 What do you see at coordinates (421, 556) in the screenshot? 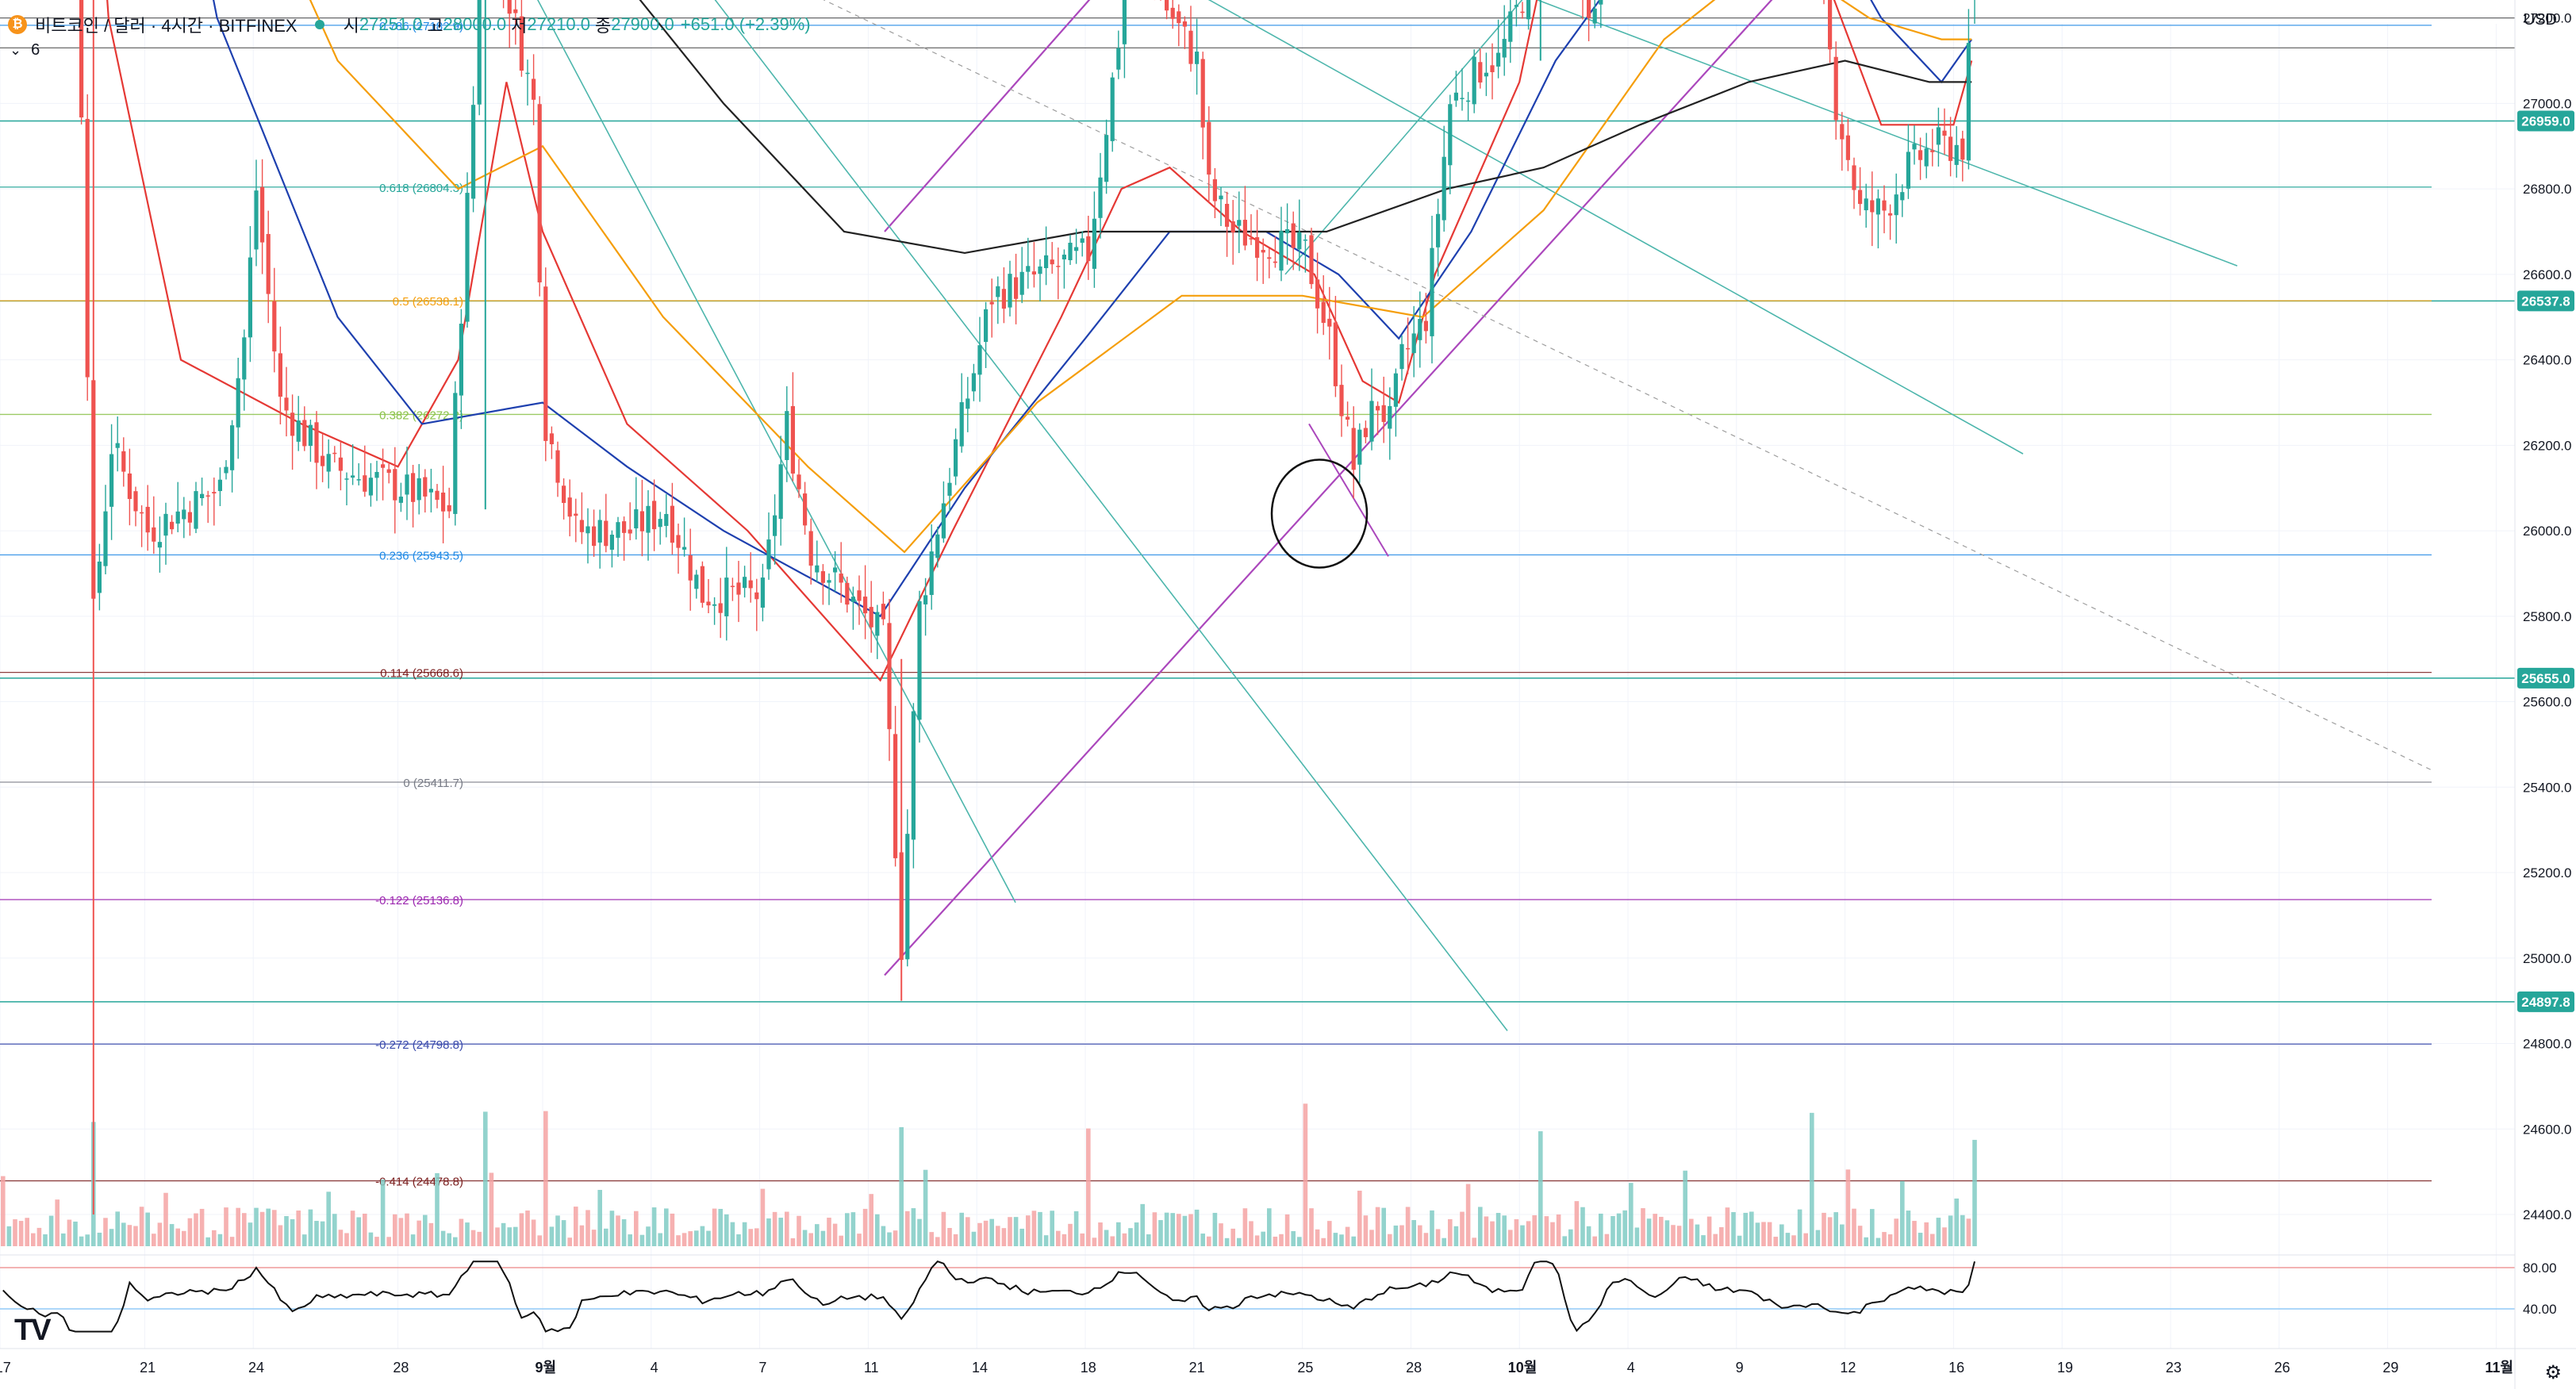
I see `fib-level-label: 0.236 (25943.5)` at bounding box center [421, 556].